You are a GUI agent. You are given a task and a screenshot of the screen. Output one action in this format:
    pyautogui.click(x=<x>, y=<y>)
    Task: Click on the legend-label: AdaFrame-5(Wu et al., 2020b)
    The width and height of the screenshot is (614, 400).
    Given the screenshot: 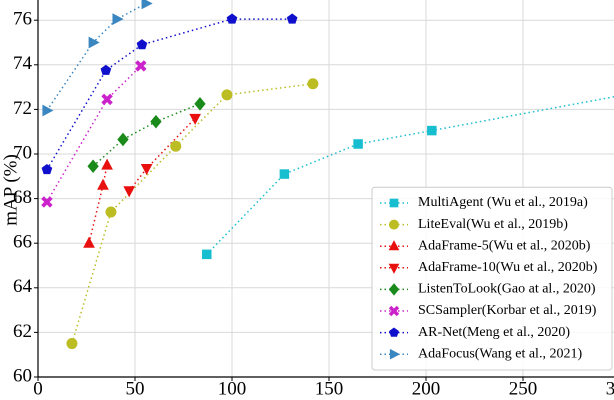 What is the action you would take?
    pyautogui.click(x=504, y=245)
    